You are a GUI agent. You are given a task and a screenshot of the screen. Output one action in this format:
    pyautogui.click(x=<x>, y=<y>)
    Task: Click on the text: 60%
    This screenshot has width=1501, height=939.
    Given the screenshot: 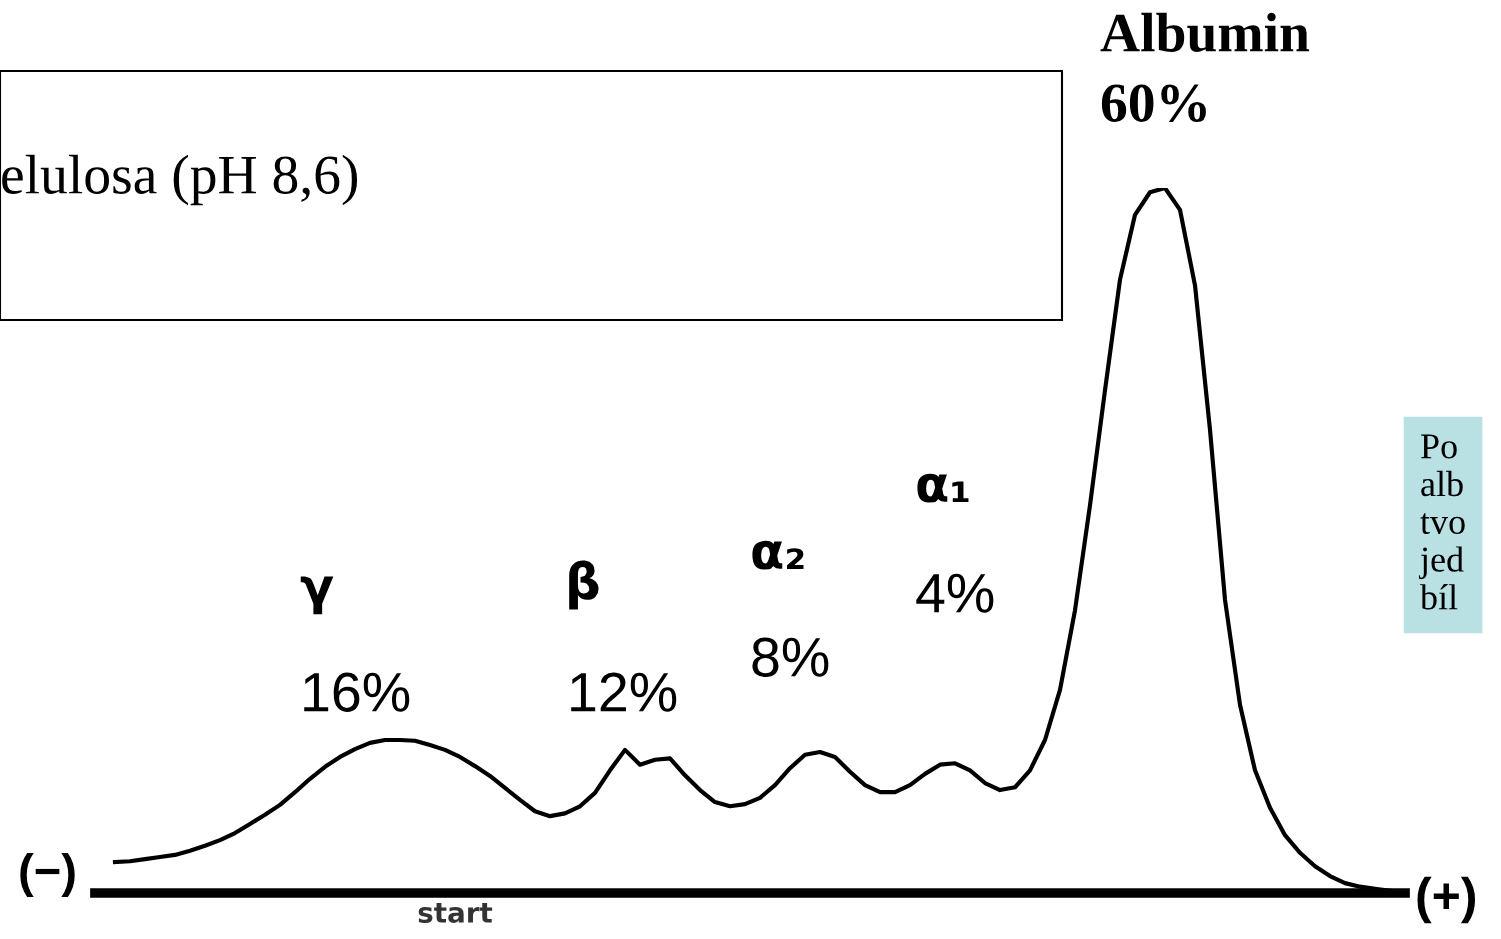 What is the action you would take?
    pyautogui.click(x=1153, y=103)
    